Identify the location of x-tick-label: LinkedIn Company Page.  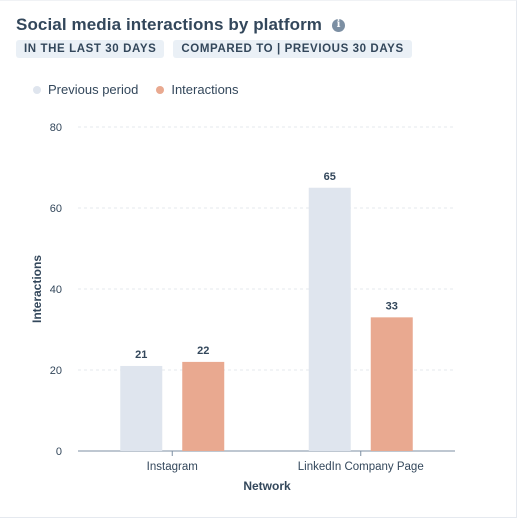
(361, 467).